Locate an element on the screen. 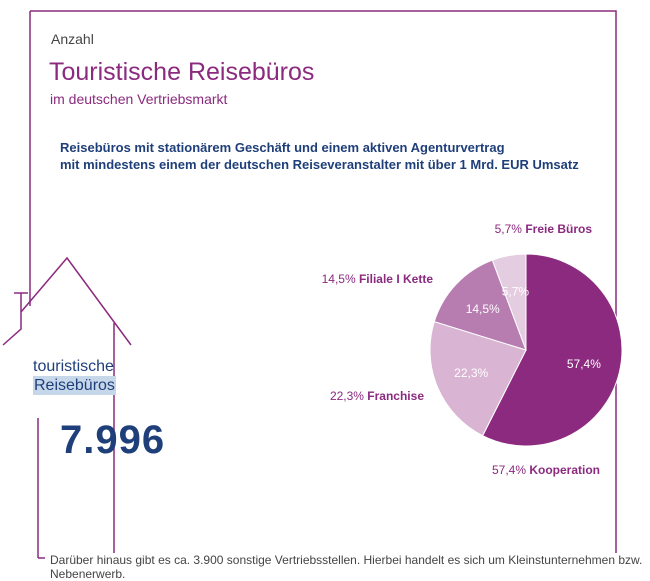 This screenshot has height=581, width=650. pie-category-label: 14,5% Filiale I Kette is located at coordinates (378, 279).